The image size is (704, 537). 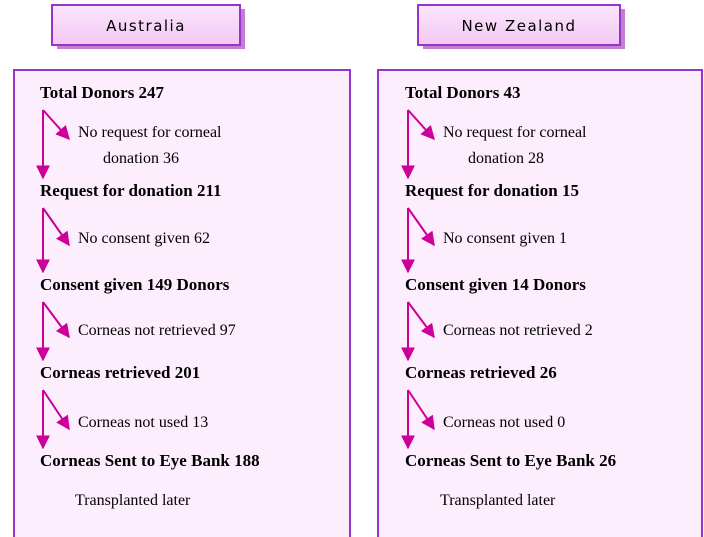 What do you see at coordinates (481, 372) in the screenshot?
I see `step-label: Corneas retrieved 26` at bounding box center [481, 372].